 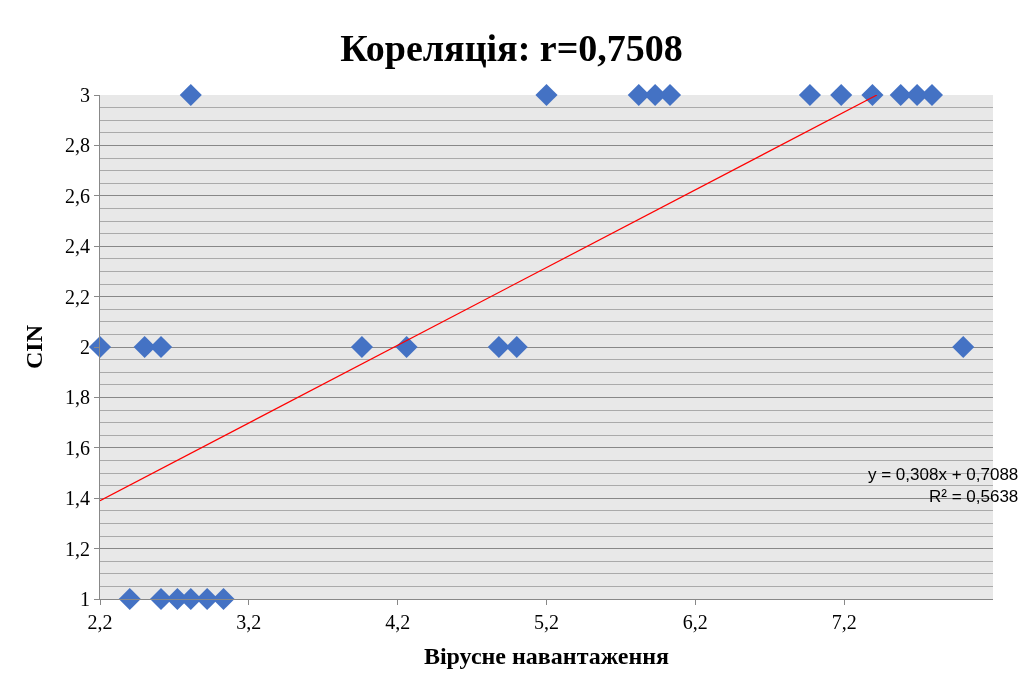 I want to click on y-tick-label: 1,2, so click(x=77, y=548).